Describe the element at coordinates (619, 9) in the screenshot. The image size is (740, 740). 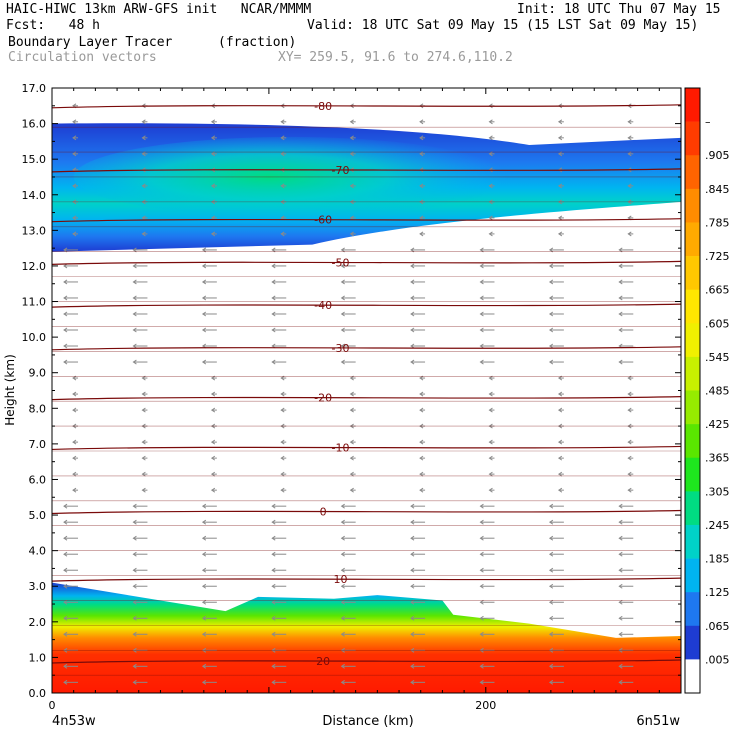
I see `init-time: Init: 18 UTC Thu 07 May 15` at that location.